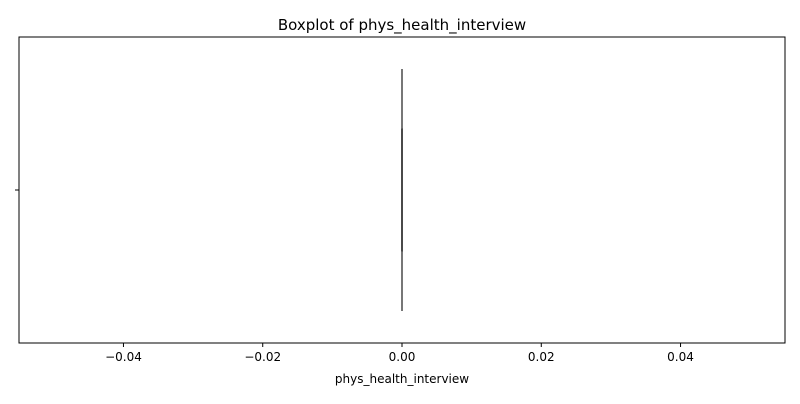 This screenshot has height=404, width=800. Describe the element at coordinates (680, 357) in the screenshot. I see `x-tick-label: 0.04` at that location.